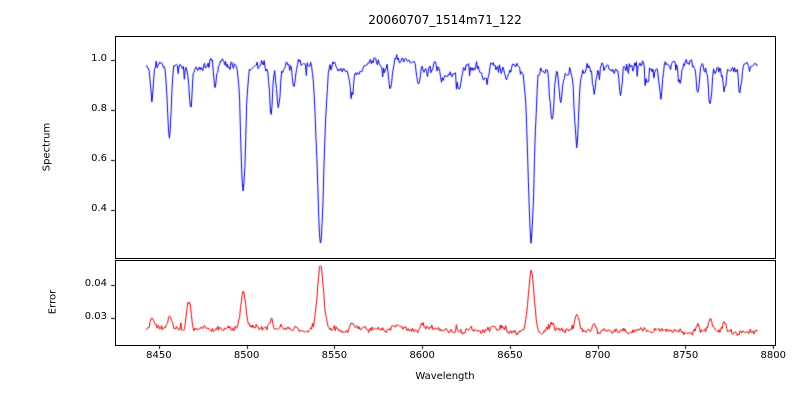 Image resolution: width=800 pixels, height=400 pixels. What do you see at coordinates (773, 355) in the screenshot?
I see `x-tick-label: 8800` at bounding box center [773, 355].